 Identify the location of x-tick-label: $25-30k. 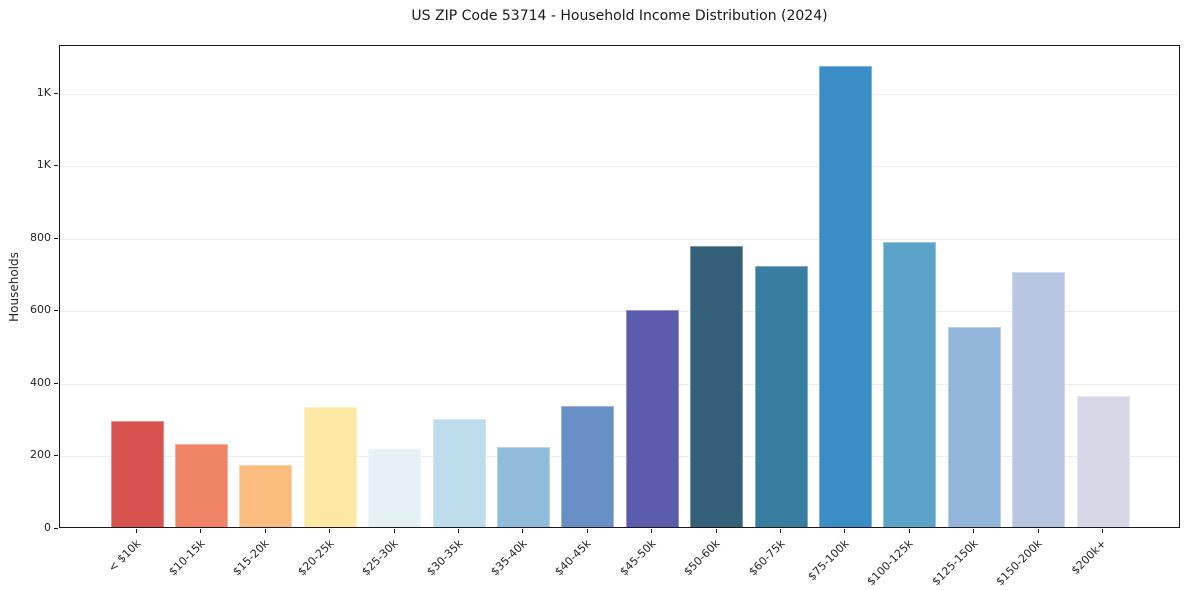
(380, 558).